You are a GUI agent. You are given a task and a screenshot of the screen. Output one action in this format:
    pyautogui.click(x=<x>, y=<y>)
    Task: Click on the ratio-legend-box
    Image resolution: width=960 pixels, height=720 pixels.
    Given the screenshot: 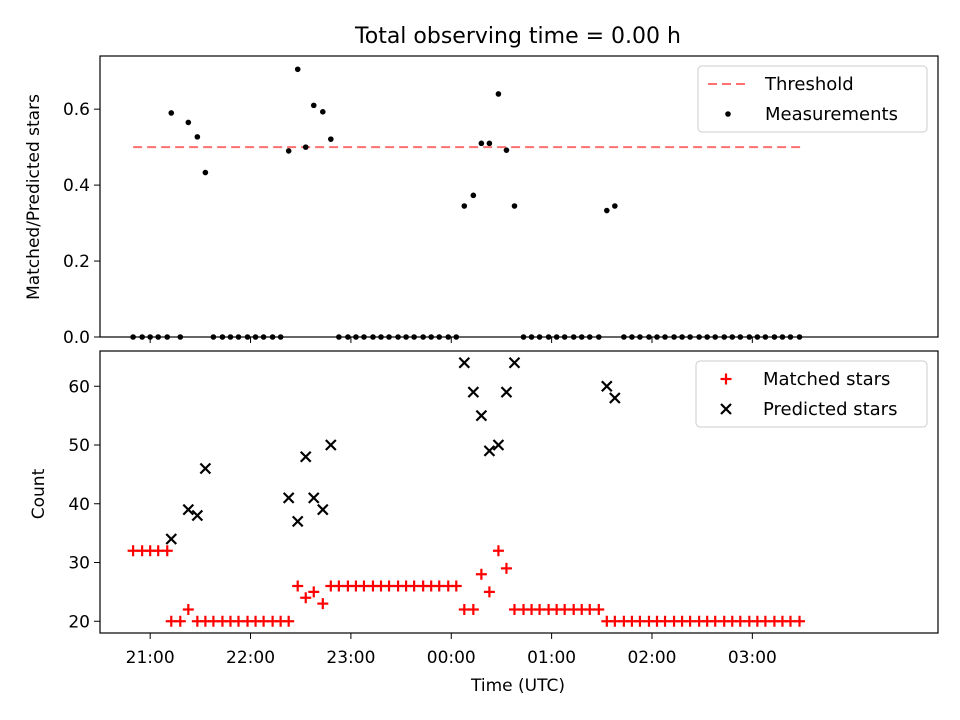 What is the action you would take?
    pyautogui.click(x=812, y=99)
    